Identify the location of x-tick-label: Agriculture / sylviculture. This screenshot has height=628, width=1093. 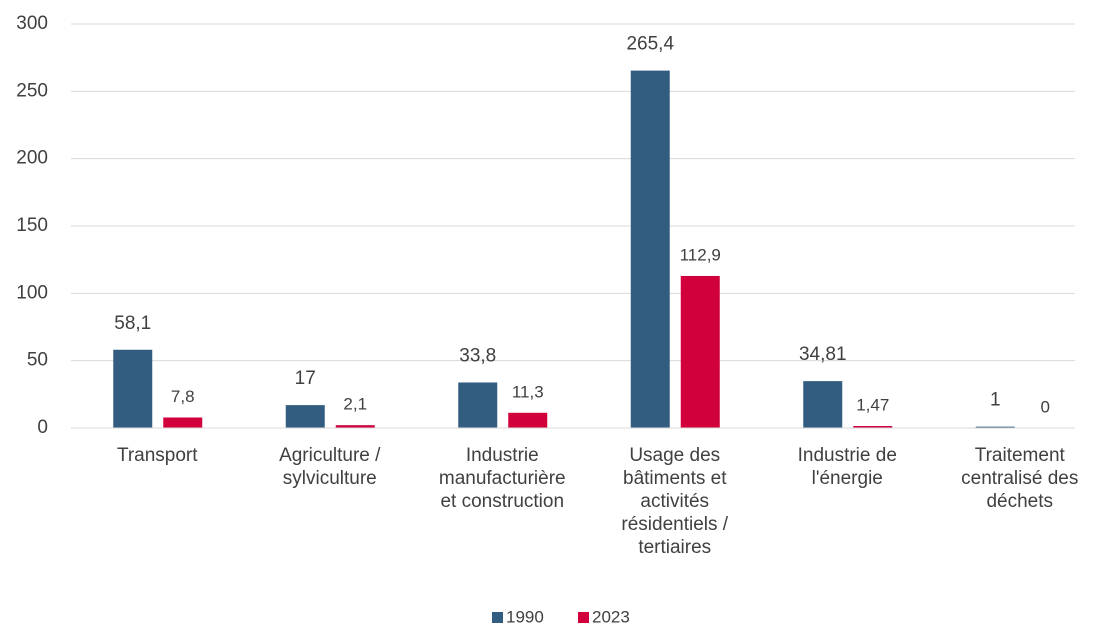
(330, 467).